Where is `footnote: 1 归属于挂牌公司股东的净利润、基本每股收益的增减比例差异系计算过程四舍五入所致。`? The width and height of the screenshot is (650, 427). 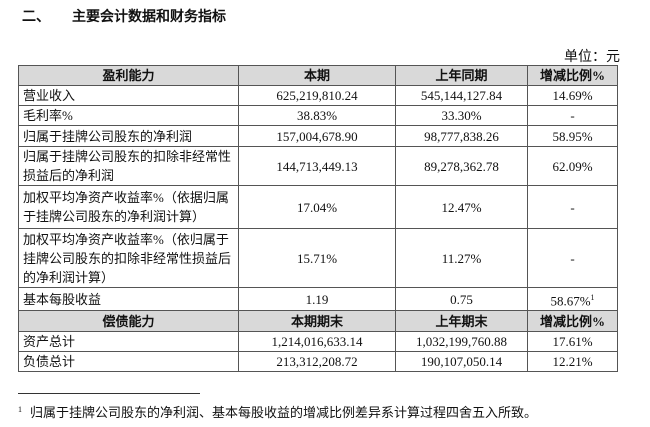 footnote: 1 归属于挂牌公司股东的净利润、基本每股收益的增减比例差异系计算过程四舍五入所致。 is located at coordinates (277, 411).